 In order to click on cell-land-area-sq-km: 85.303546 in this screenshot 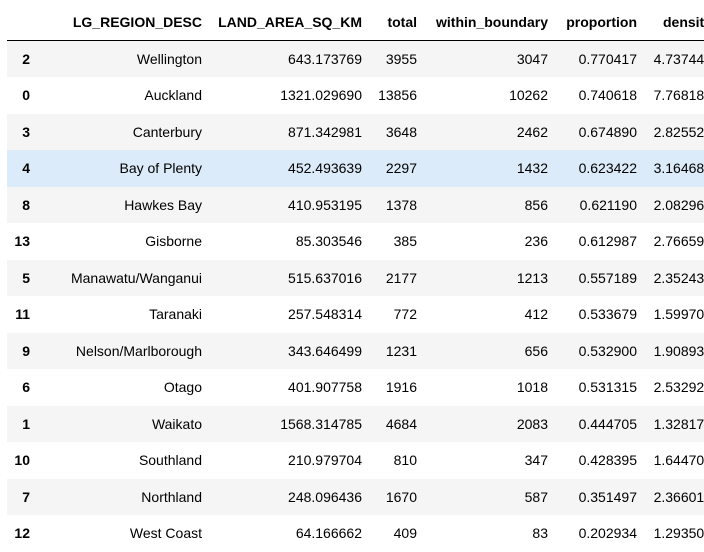, I will do `click(328, 241)`.